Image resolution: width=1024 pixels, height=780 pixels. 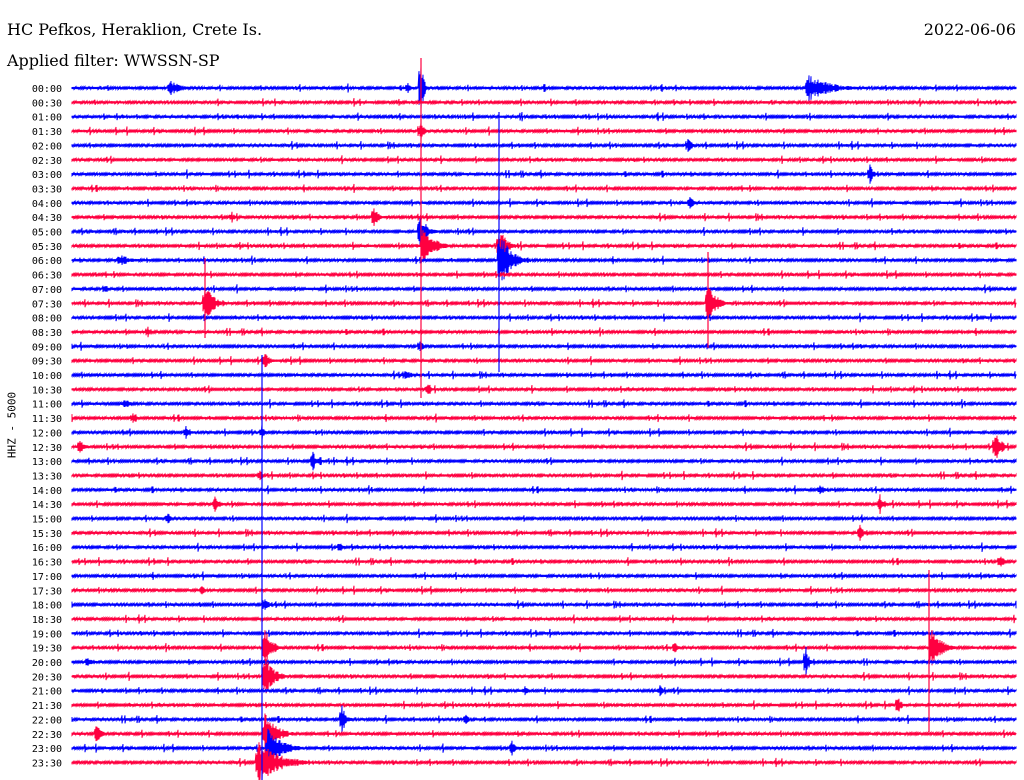 I want to click on row-time-label: 05:30, so click(x=47, y=247).